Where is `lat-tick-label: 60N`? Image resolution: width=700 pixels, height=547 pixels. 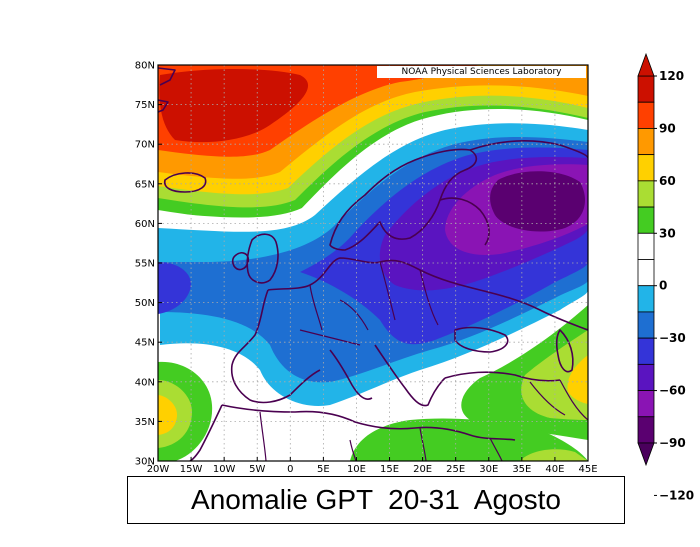 lat-tick-label: 60N is located at coordinates (145, 224).